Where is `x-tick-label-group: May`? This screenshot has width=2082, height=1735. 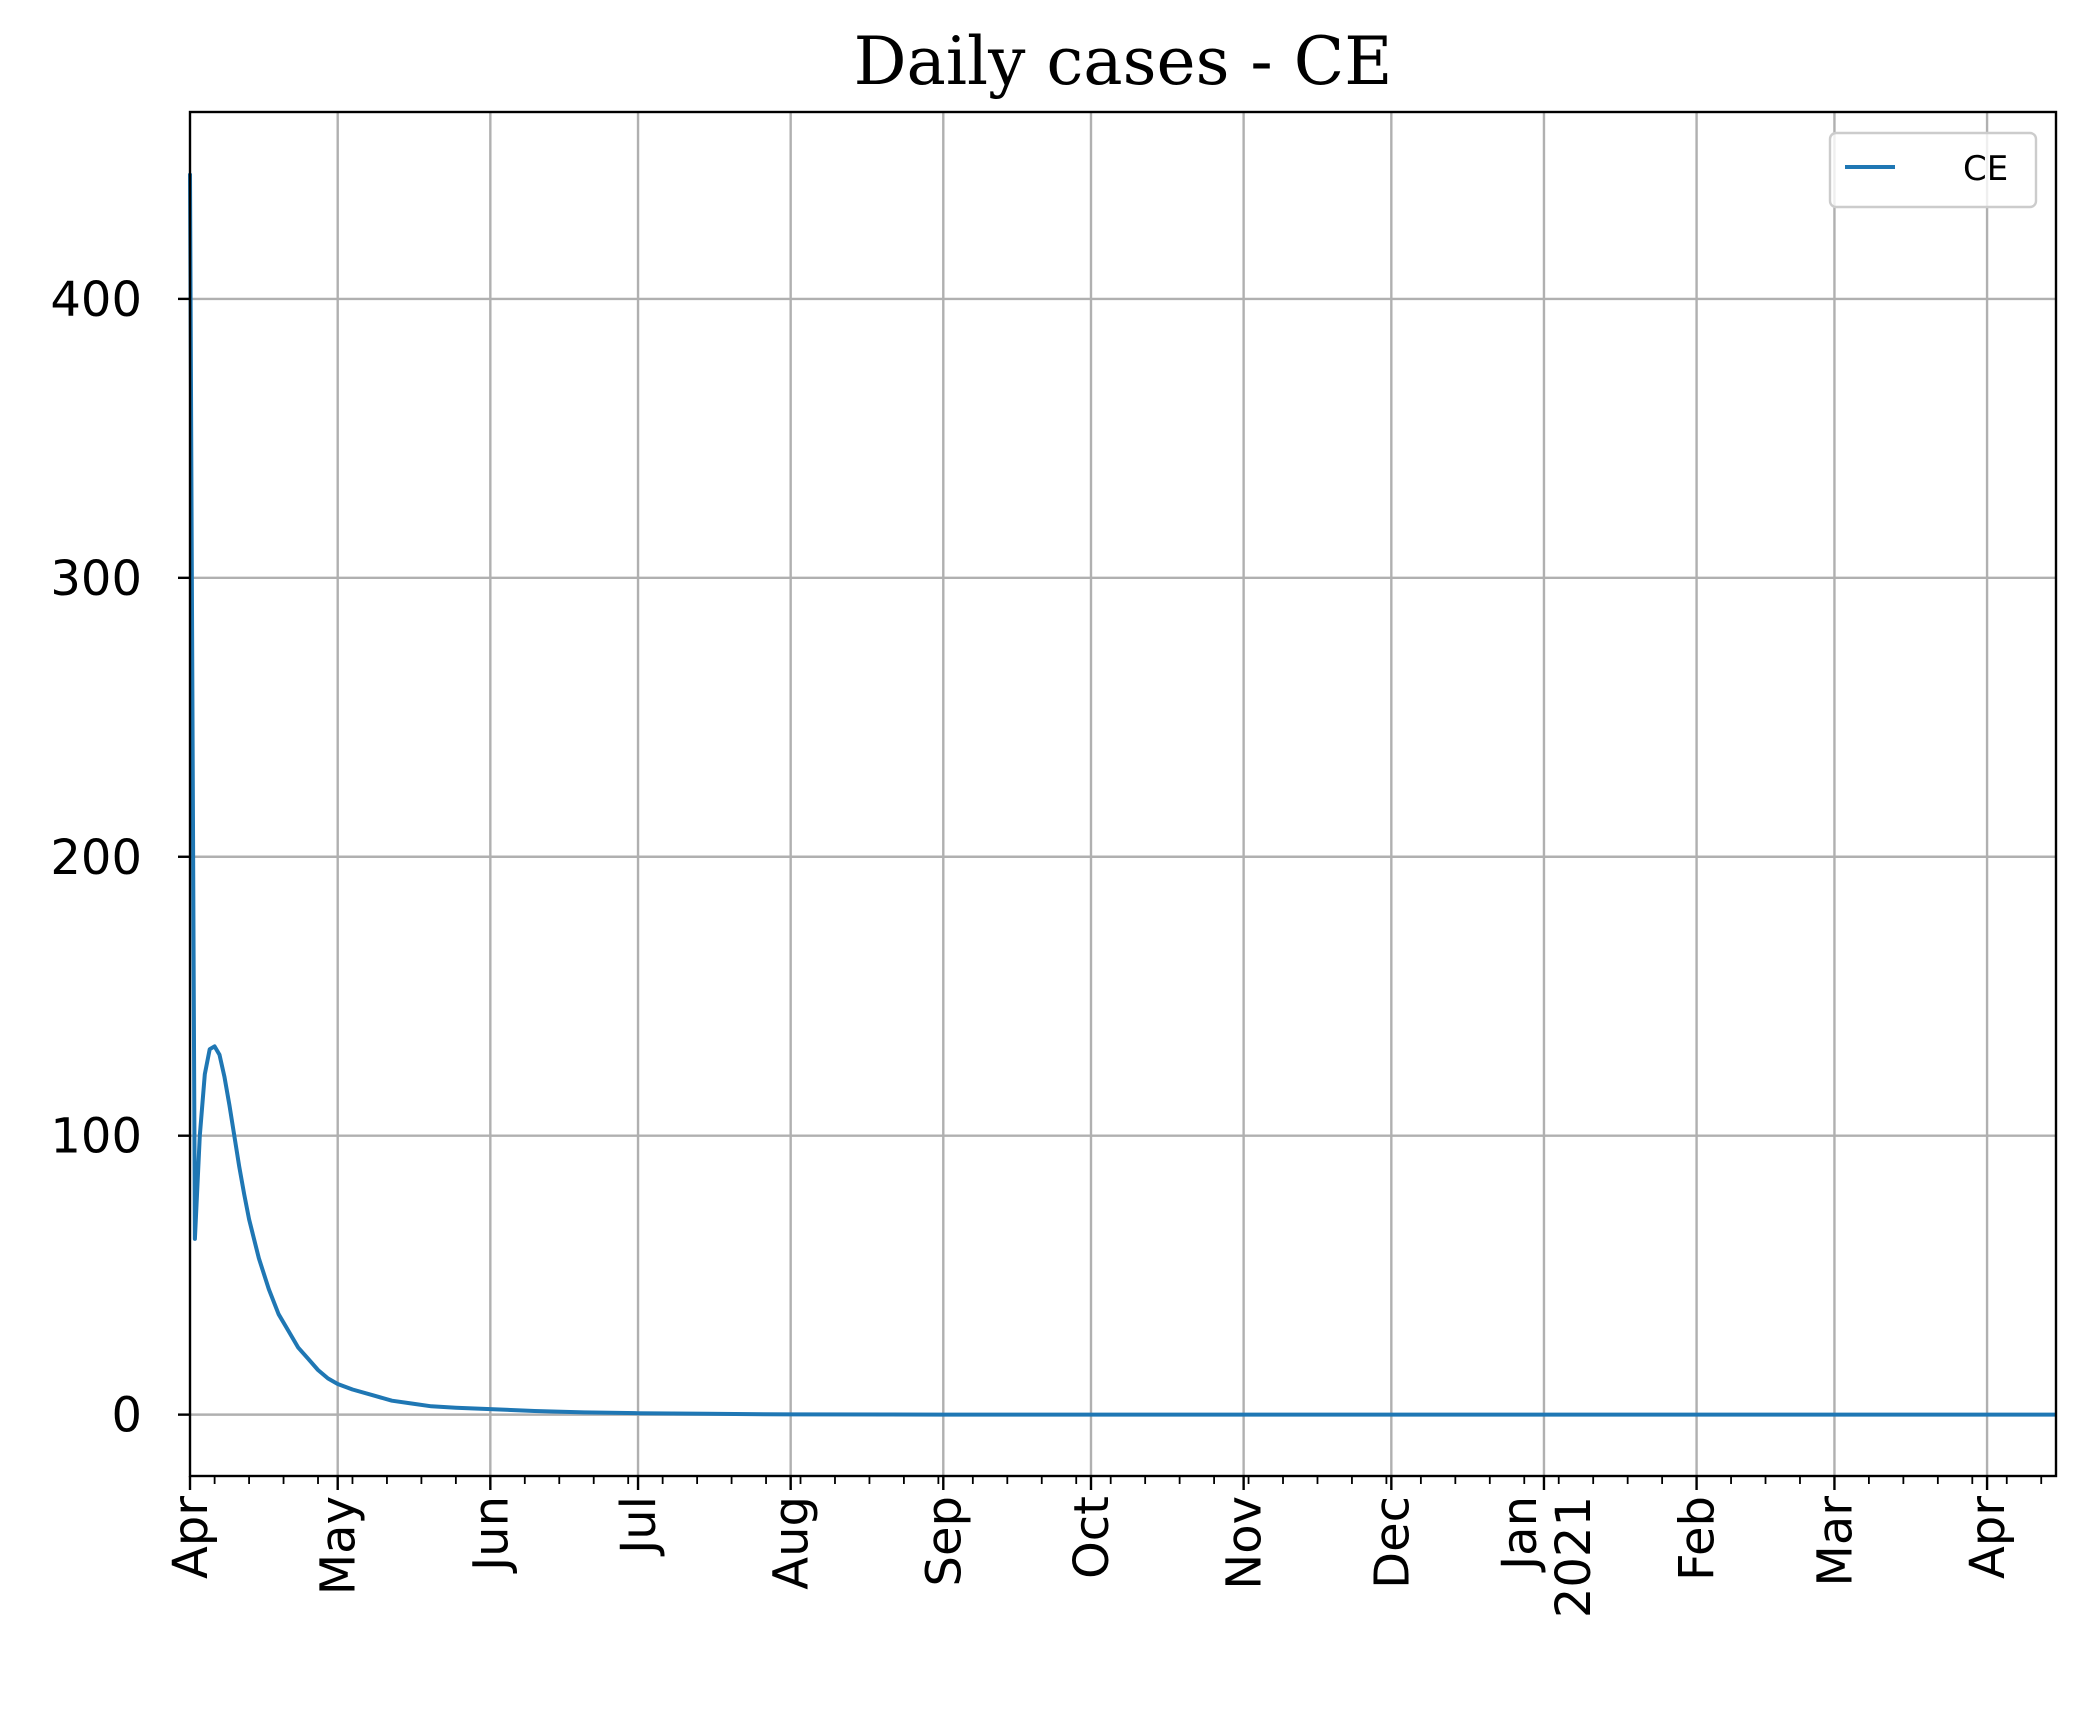
x-tick-label-group: May is located at coordinates (339, 1545).